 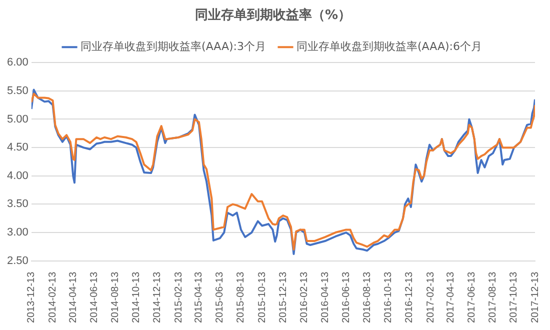 What do you see at coordinates (304, 297) in the screenshot?
I see `x-tick-label: 2016-02-13` at bounding box center [304, 297].